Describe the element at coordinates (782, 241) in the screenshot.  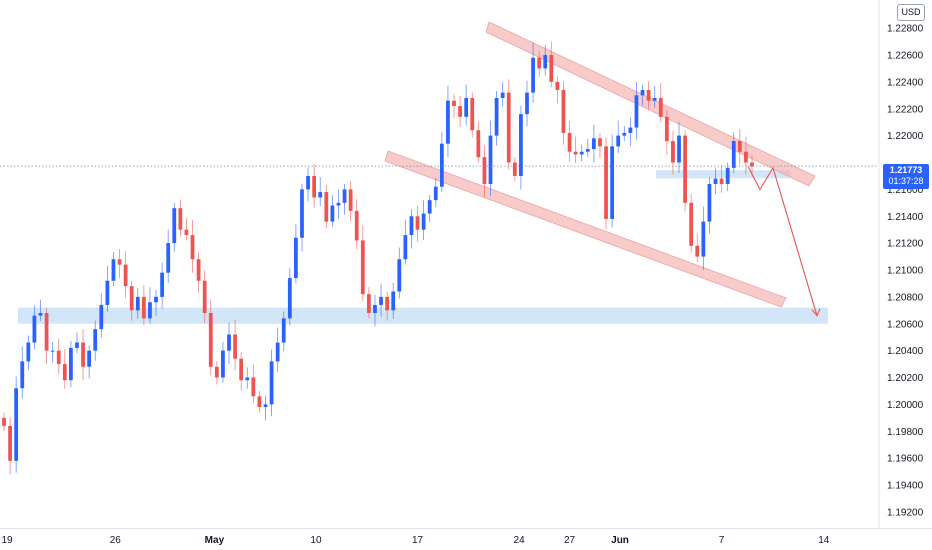
I see `projection-path` at that location.